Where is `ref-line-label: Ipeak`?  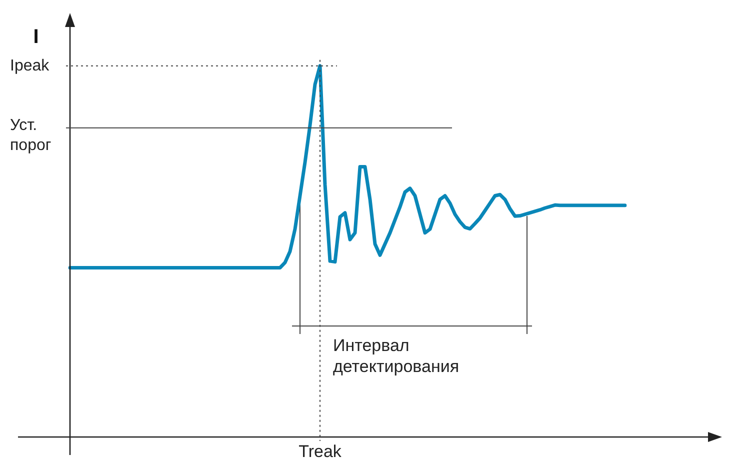 ref-line-label: Ipeak is located at coordinates (30, 65).